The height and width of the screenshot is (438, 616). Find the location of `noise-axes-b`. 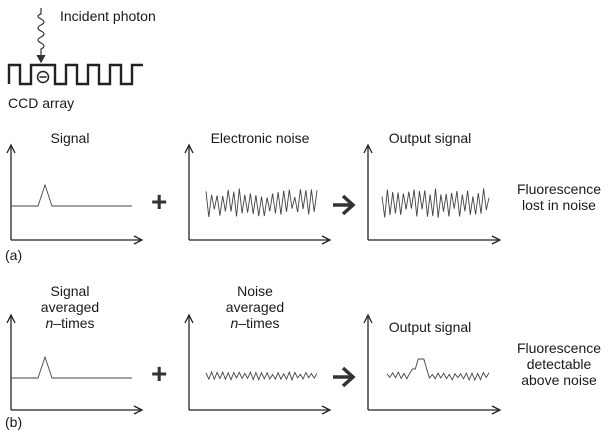

noise-axes-b is located at coordinates (258, 364).